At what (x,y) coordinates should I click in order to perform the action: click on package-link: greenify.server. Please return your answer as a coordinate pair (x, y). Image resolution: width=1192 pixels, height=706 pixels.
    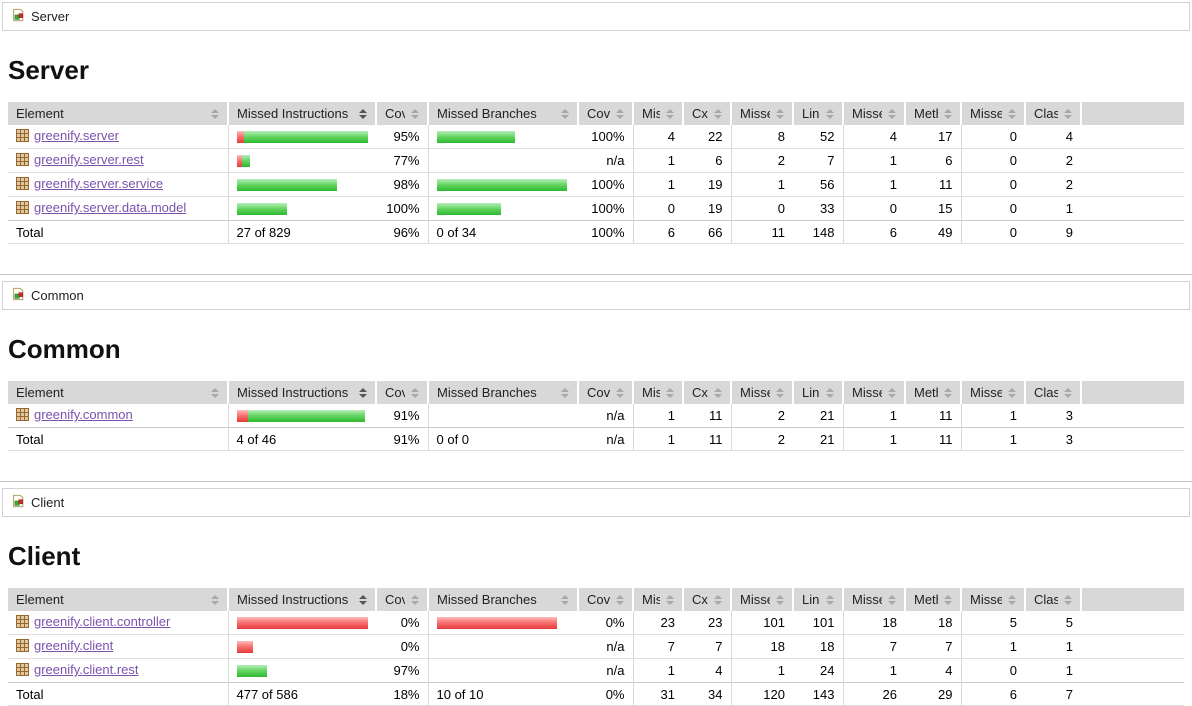
    Looking at the image, I should click on (77, 135).